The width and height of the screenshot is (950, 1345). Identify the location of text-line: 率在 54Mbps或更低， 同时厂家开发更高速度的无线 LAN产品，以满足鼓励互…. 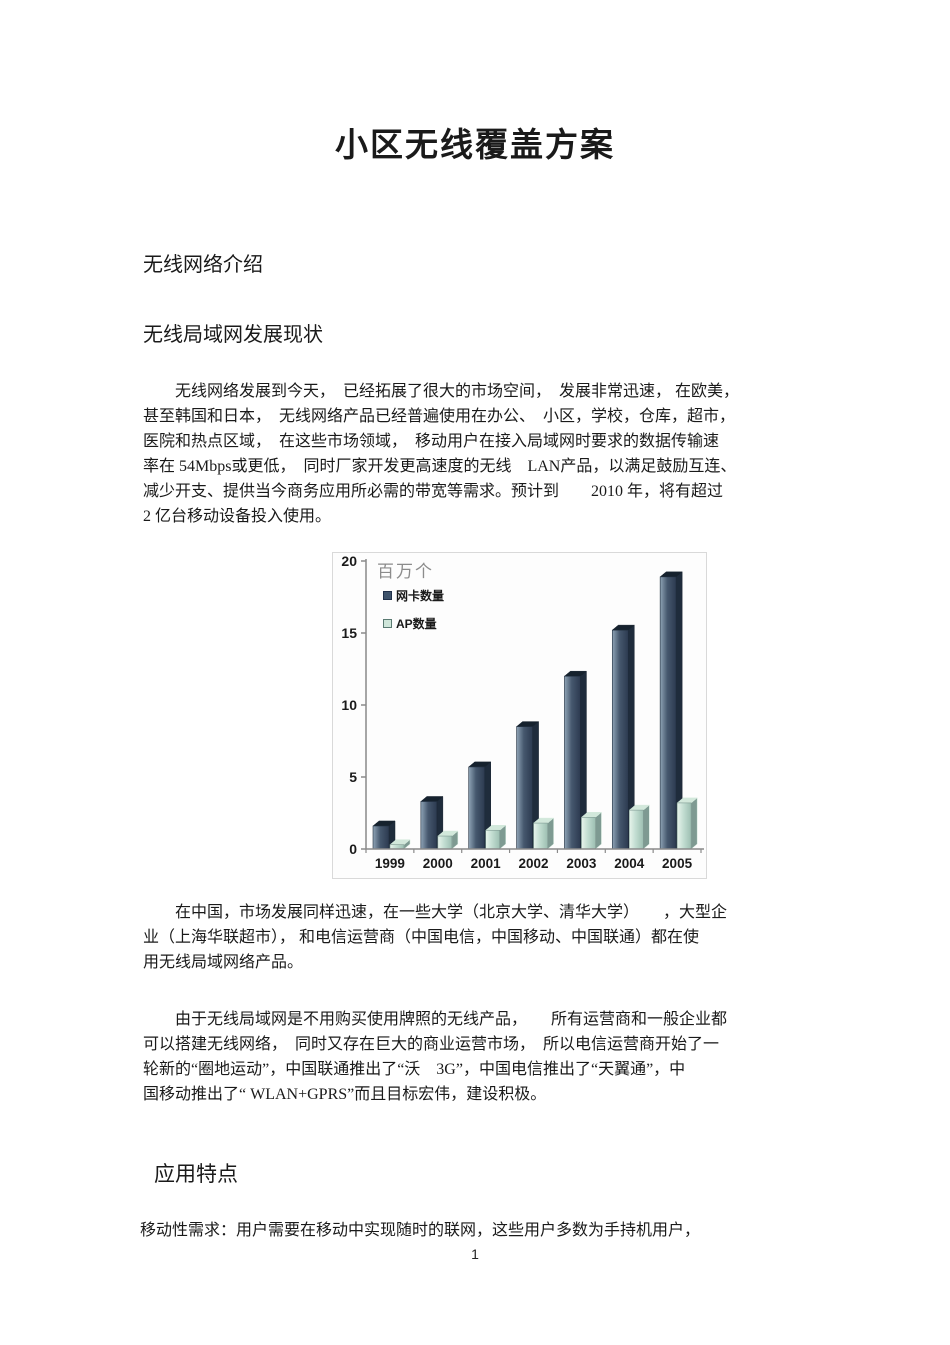
(440, 466).